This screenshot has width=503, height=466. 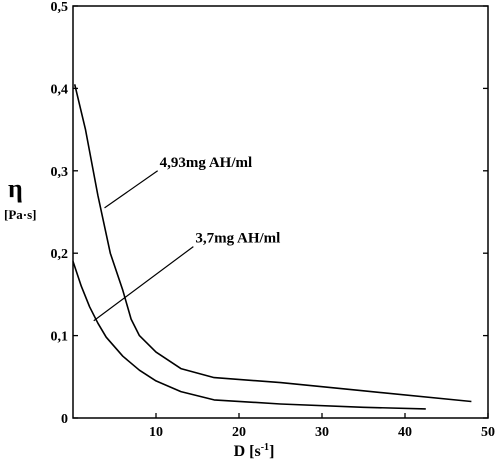 I want to click on y-tick-label: 0, so click(x=64, y=419).